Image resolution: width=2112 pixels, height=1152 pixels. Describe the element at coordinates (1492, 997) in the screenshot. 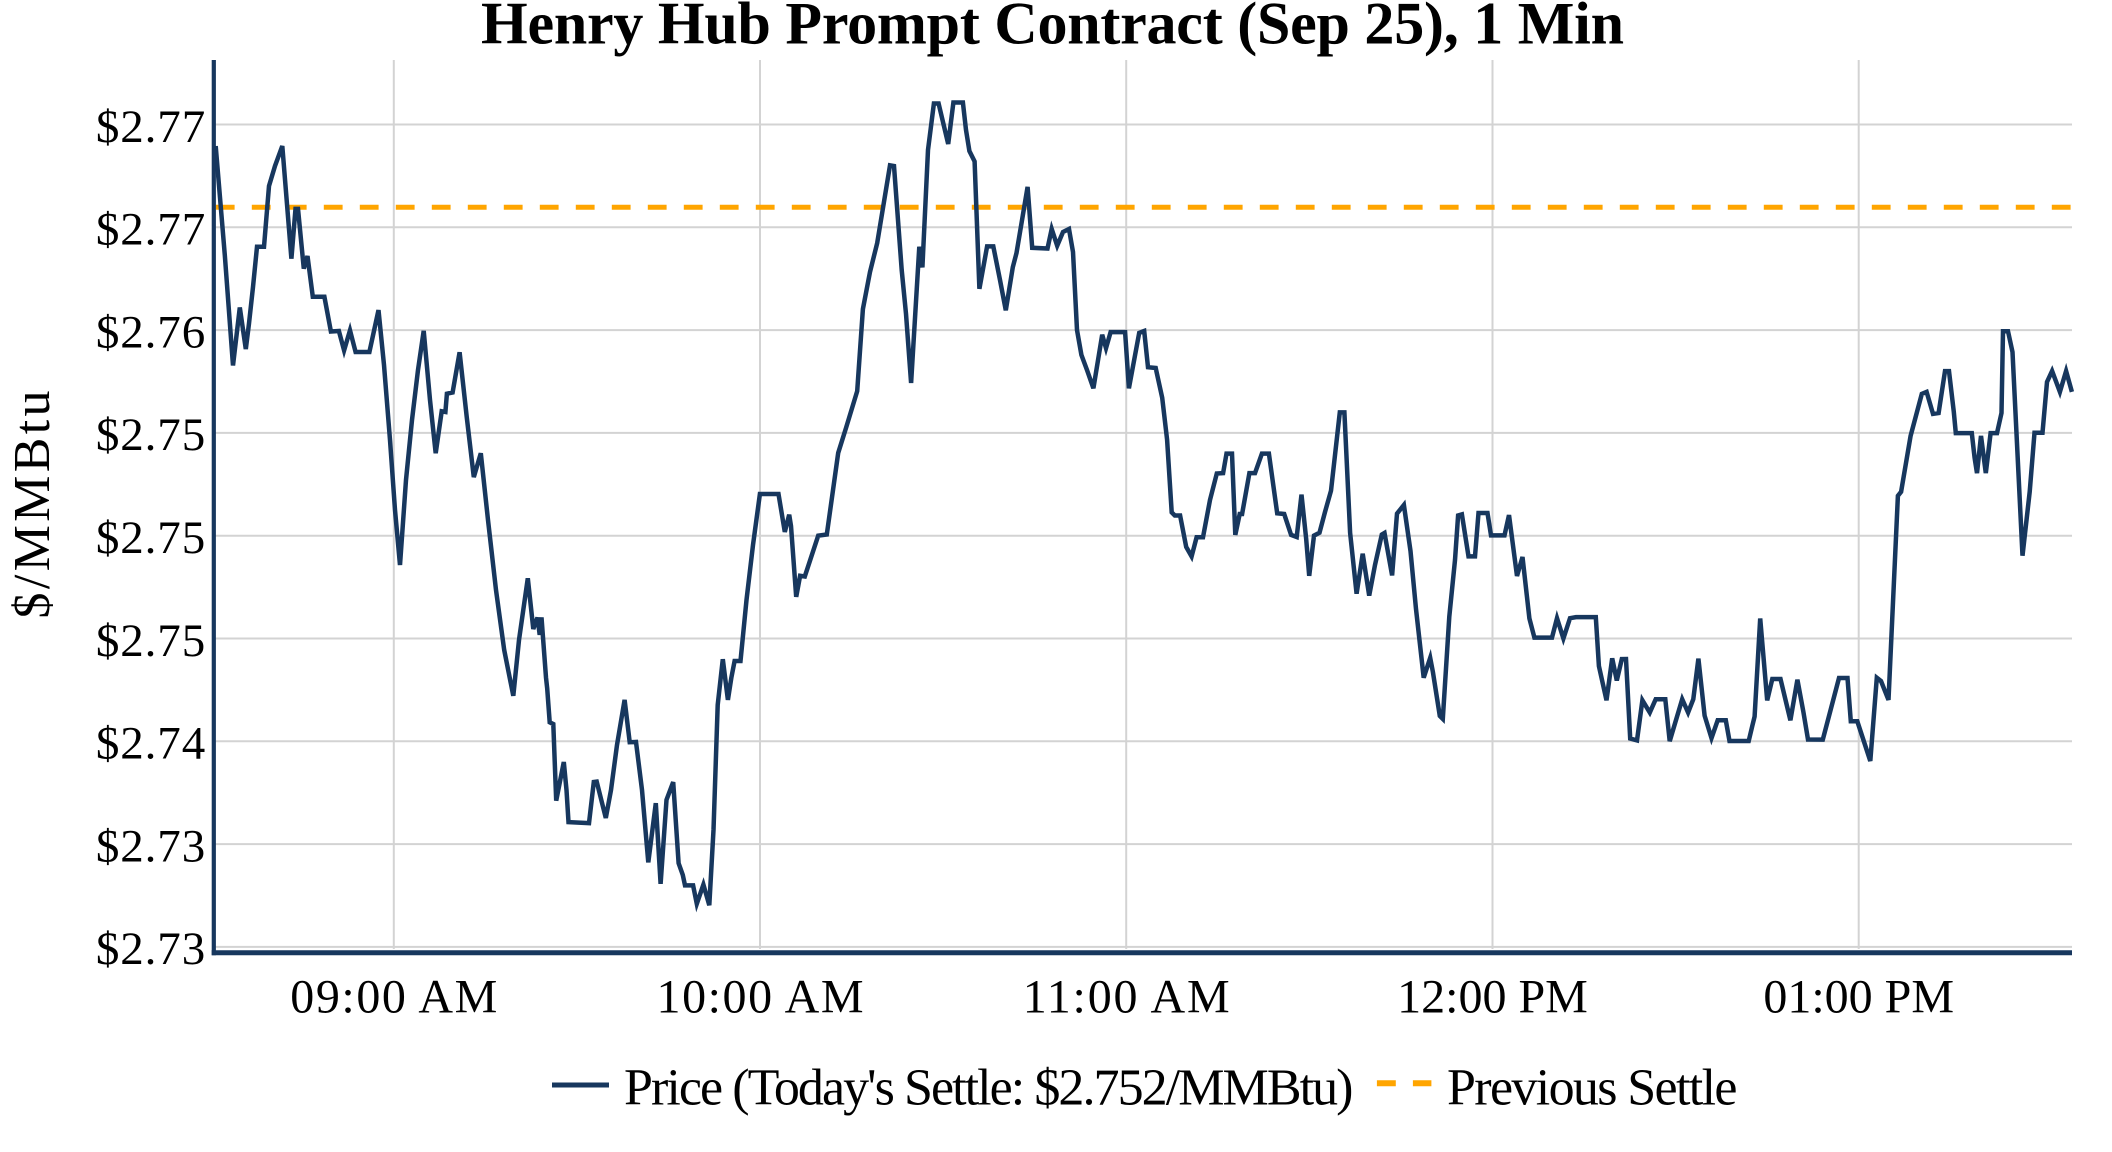

I see `svg-text: 12:00 PM` at that location.